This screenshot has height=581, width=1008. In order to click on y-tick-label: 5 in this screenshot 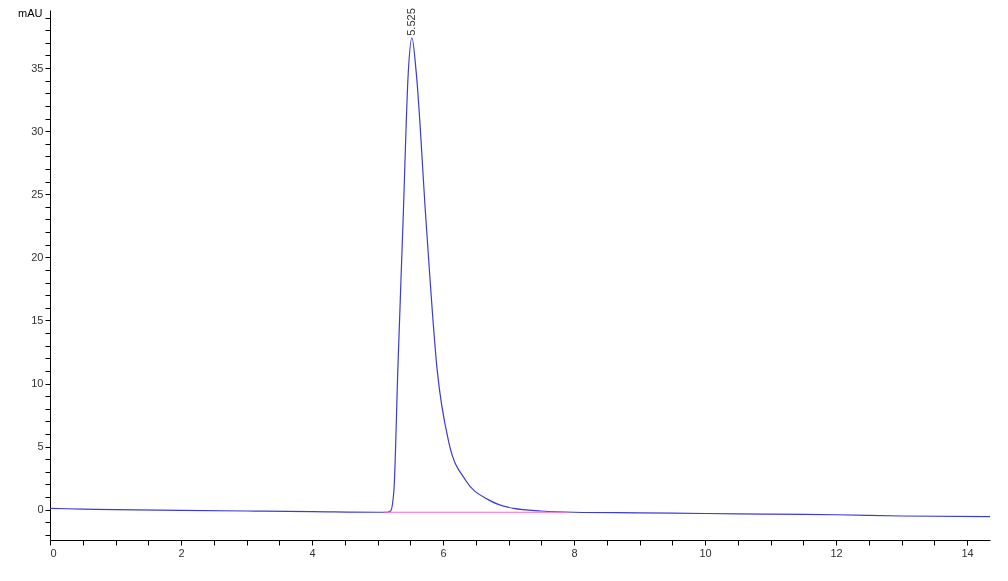, I will do `click(40, 446)`.